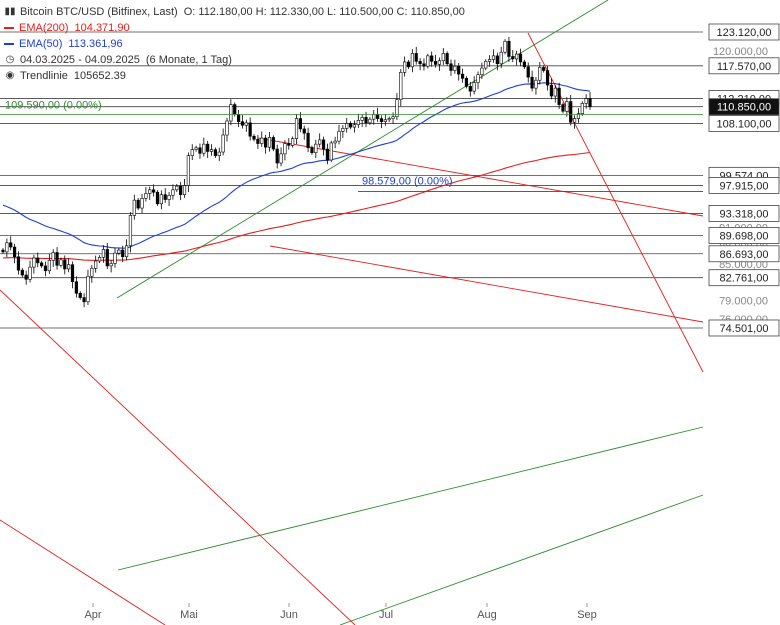  Describe the element at coordinates (10, 59) in the screenshot. I see `clock-icon: ◷` at that location.